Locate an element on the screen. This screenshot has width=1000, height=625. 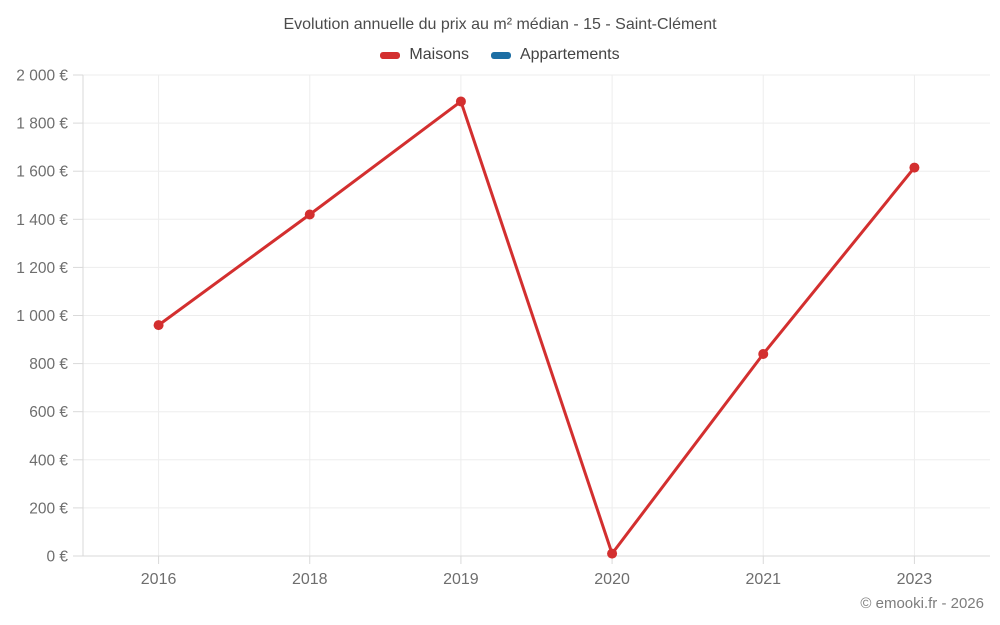
copyright-text: © emooki.fr - 2026 is located at coordinates (922, 603).